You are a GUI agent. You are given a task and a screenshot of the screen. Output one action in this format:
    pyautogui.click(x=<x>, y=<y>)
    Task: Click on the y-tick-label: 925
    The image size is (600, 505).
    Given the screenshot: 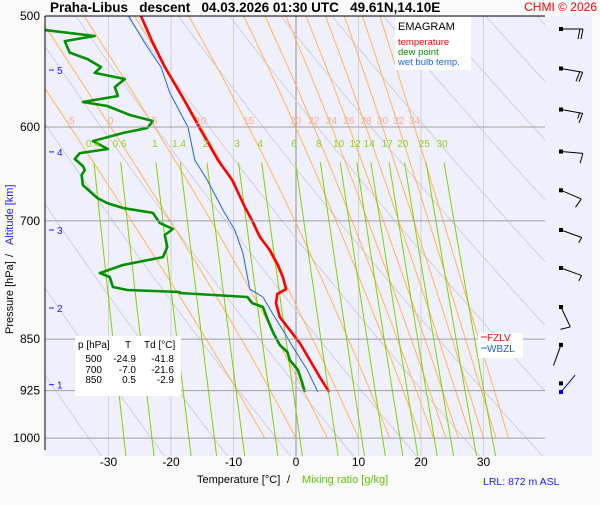 What is the action you would take?
    pyautogui.click(x=30, y=391)
    